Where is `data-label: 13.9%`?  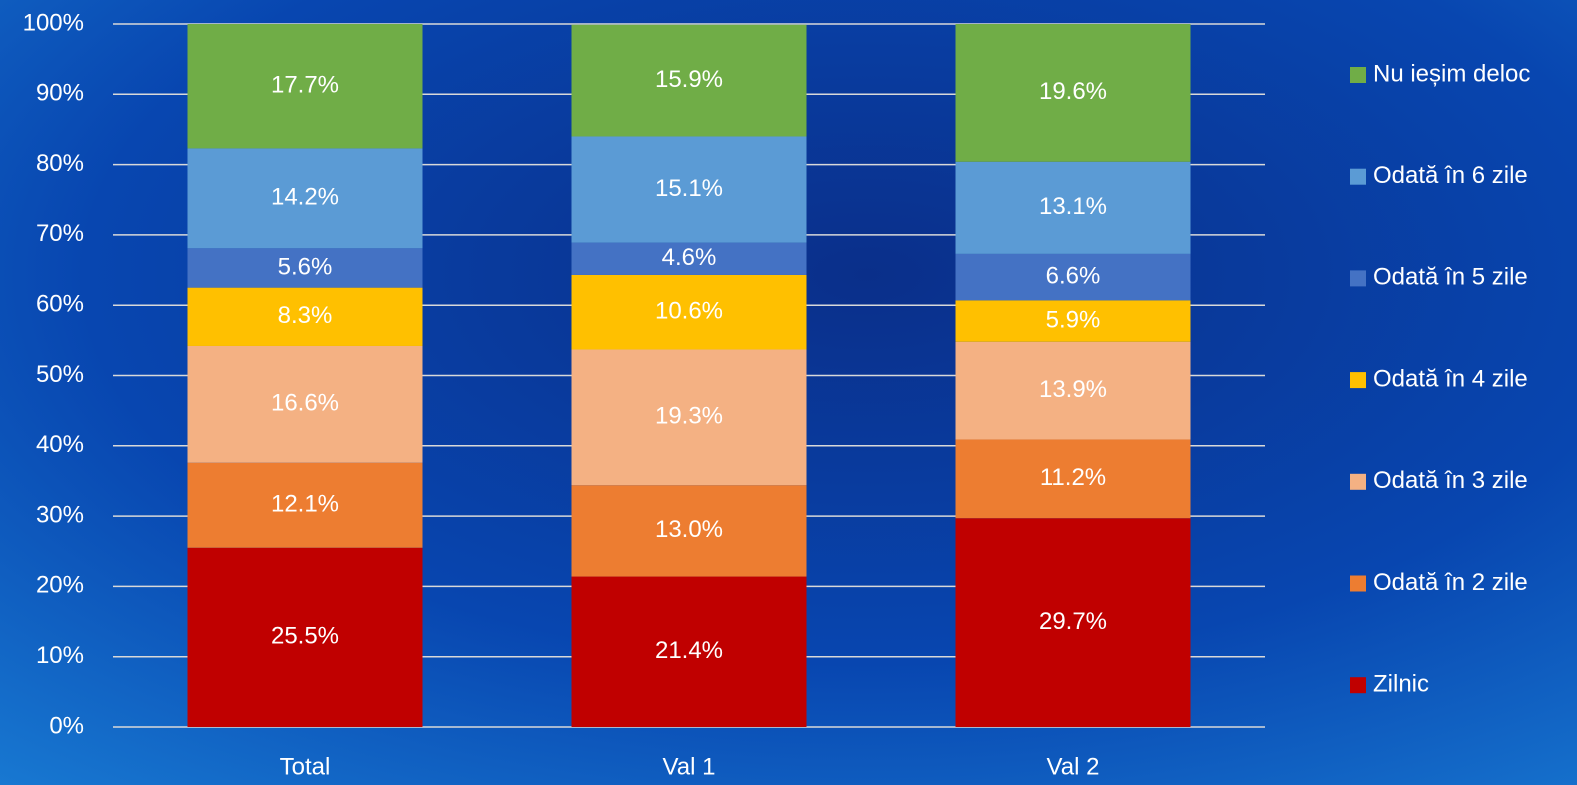
data-label: 13.9% is located at coordinates (1073, 389).